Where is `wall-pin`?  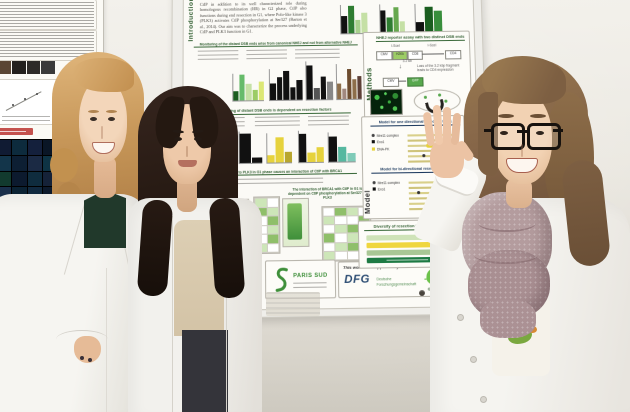
wall-pin is located at coordinates (422, 293).